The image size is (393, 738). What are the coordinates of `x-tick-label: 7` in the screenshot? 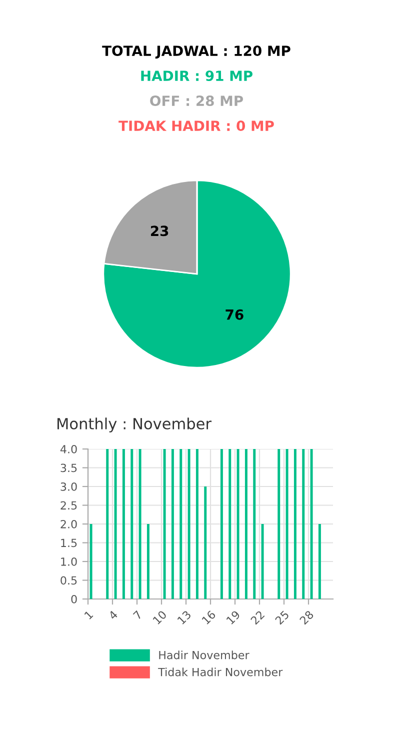 It's located at (137, 615).